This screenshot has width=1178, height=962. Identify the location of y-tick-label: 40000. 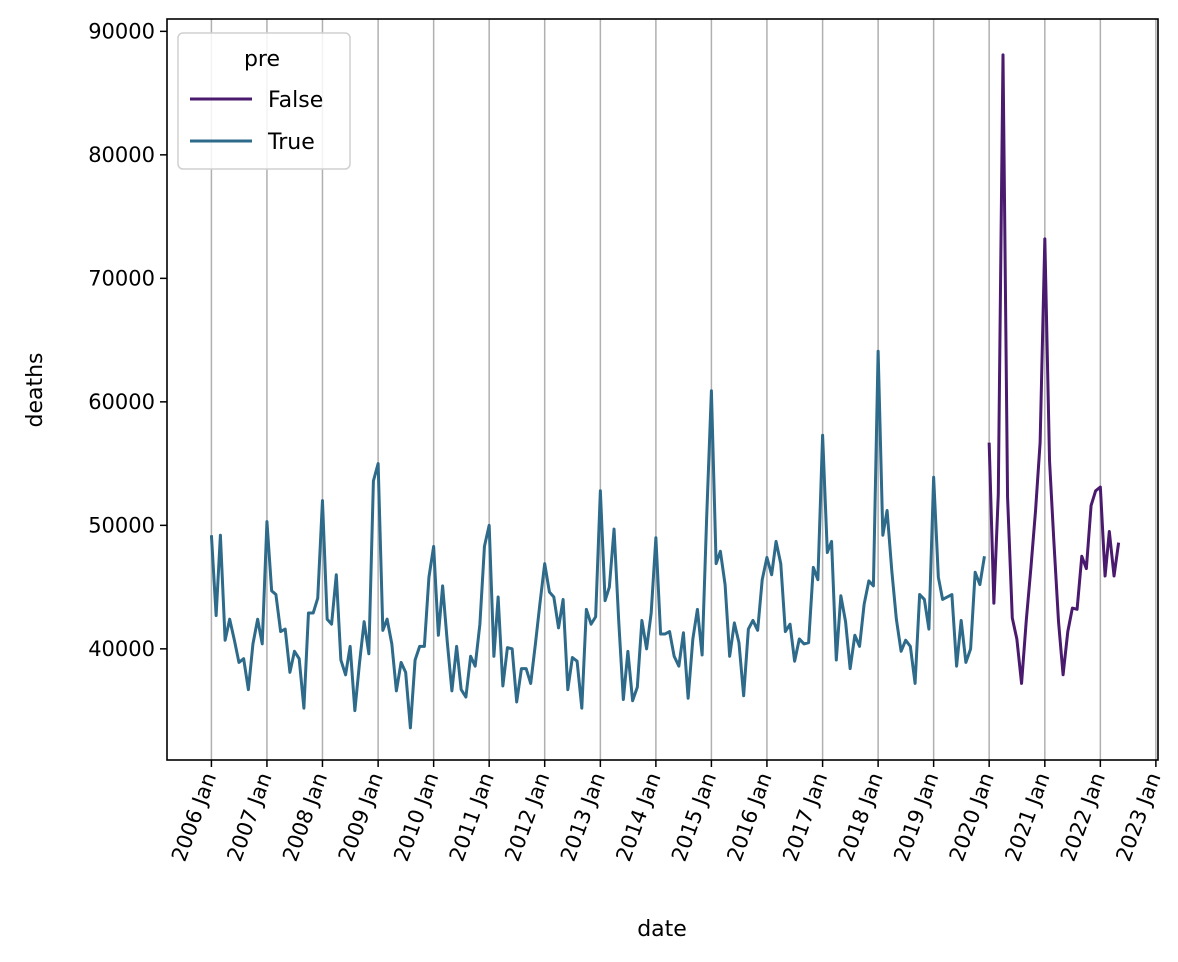
(121, 649).